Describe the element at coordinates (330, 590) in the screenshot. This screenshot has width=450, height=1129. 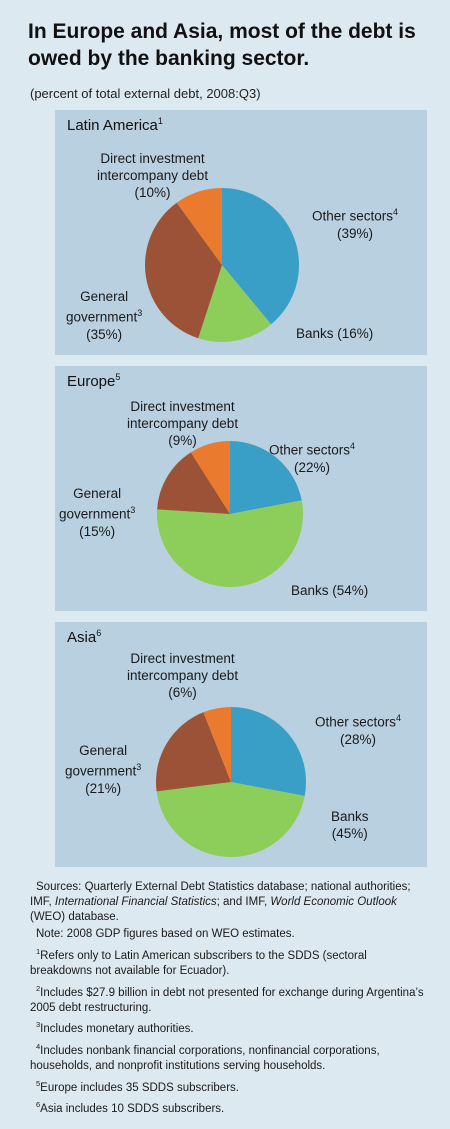
I see `label-banks: Banks (54%)` at that location.